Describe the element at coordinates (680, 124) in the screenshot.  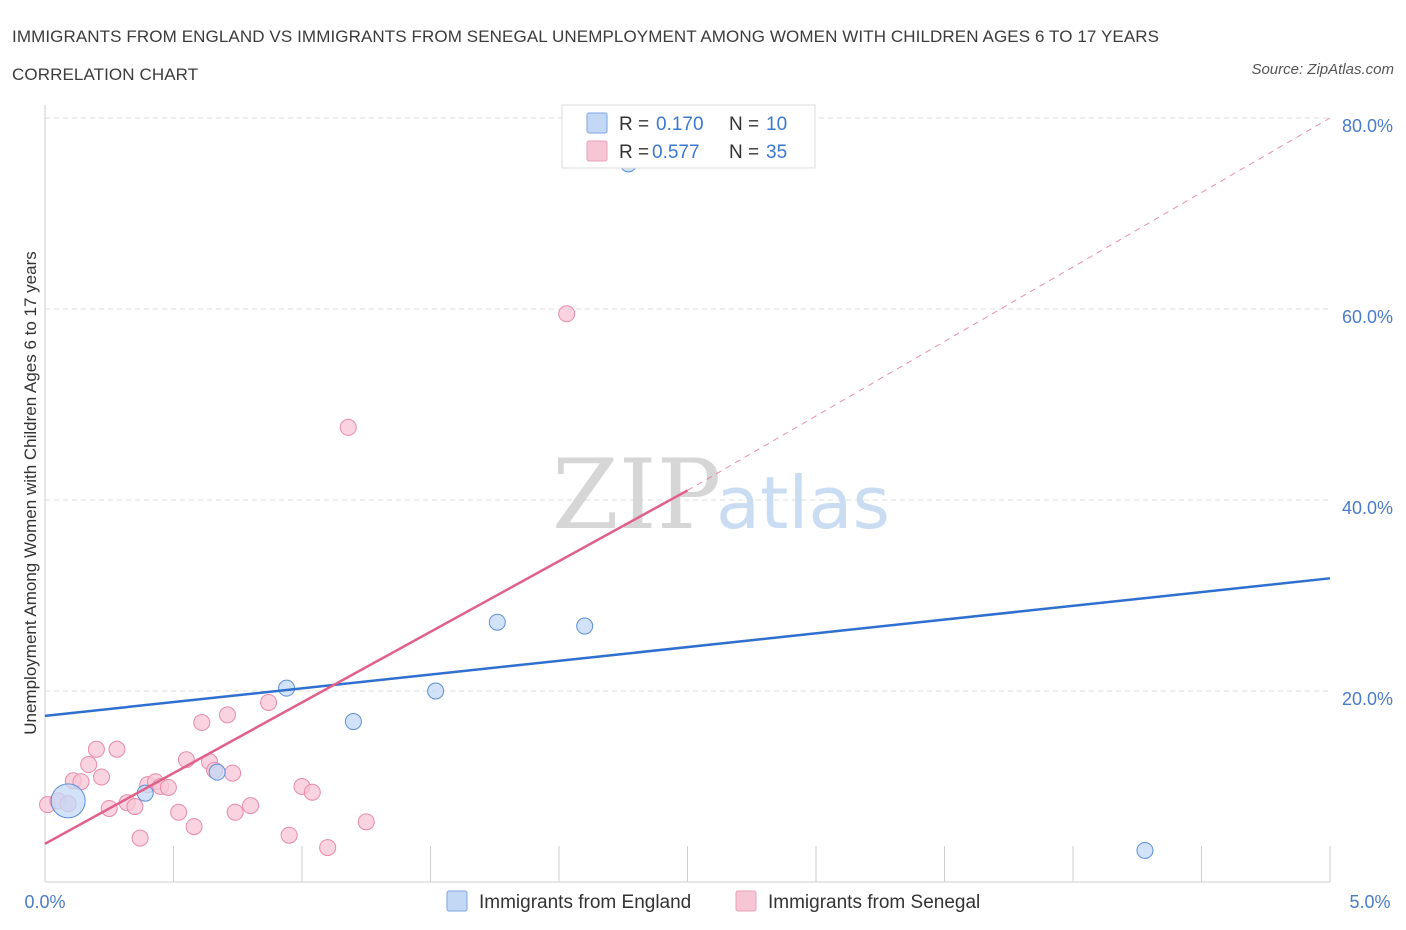
I see `legend-r-value-england: 0.170` at that location.